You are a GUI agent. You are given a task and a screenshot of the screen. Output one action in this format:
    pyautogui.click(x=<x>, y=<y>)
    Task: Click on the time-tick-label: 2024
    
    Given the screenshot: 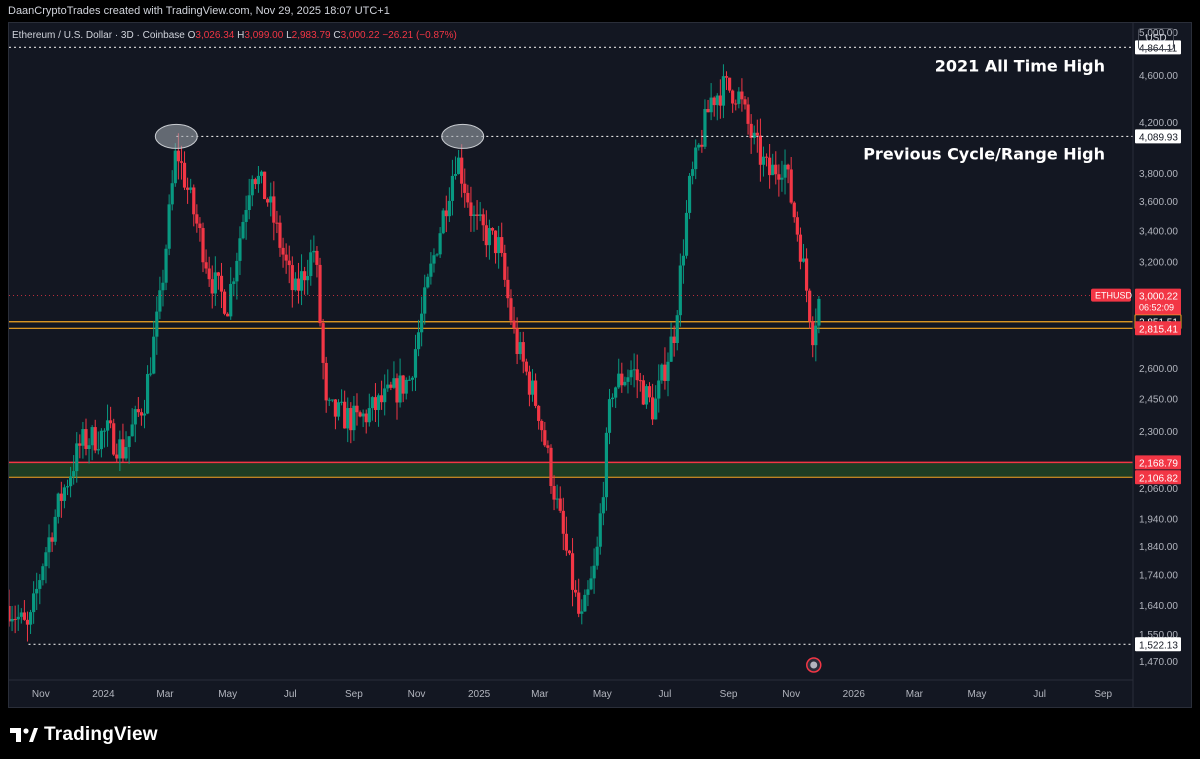 What is the action you would take?
    pyautogui.click(x=103, y=694)
    